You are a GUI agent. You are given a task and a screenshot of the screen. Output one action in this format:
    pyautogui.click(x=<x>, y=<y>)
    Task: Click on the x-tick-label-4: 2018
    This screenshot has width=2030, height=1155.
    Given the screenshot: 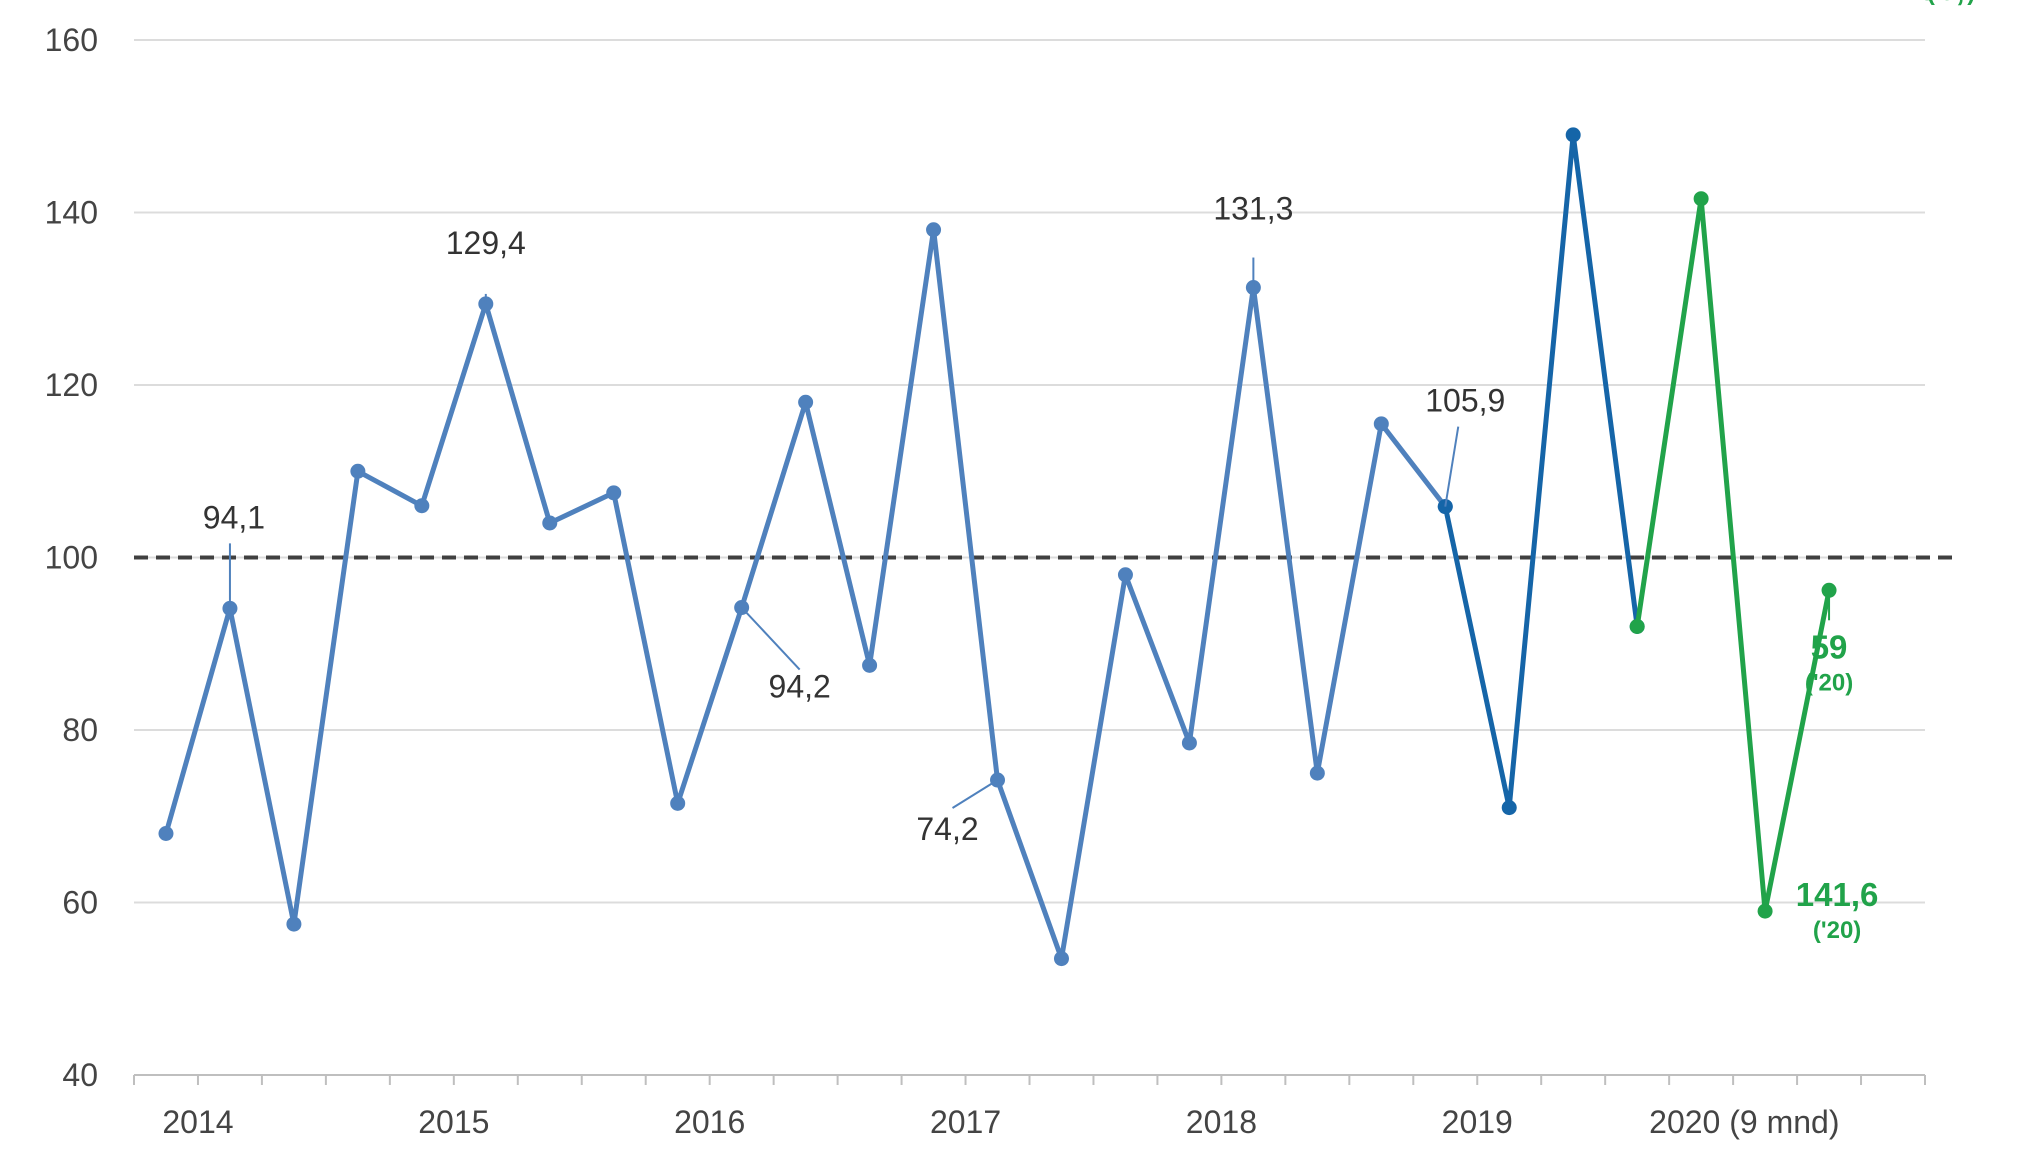 What is the action you would take?
    pyautogui.click(x=1221, y=1122)
    